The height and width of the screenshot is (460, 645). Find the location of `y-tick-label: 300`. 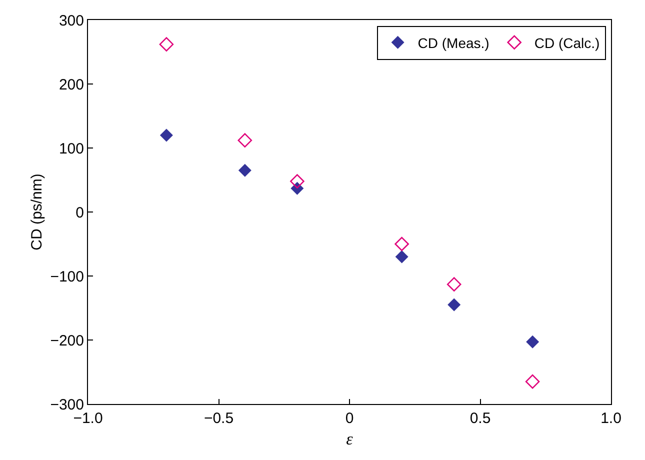

y-tick-label: 300 is located at coordinates (71, 21).